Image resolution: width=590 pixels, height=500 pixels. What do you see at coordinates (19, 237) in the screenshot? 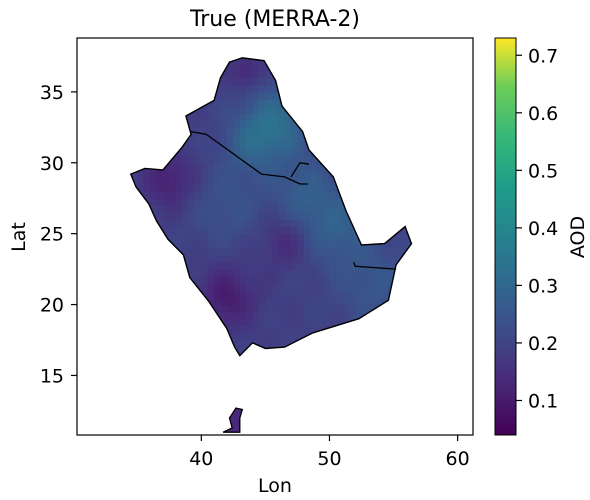
I see `y-axis-label: Lat` at bounding box center [19, 237].